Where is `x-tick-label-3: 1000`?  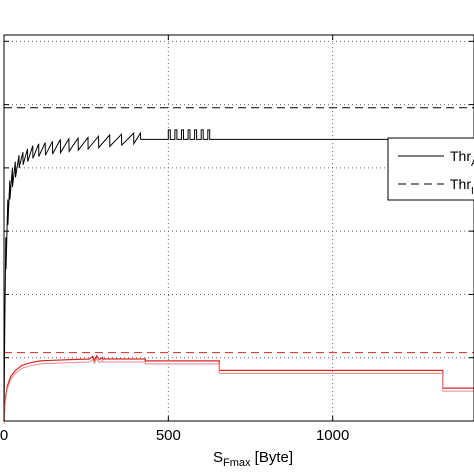
x-tick-label-3: 1000 is located at coordinates (332, 435).